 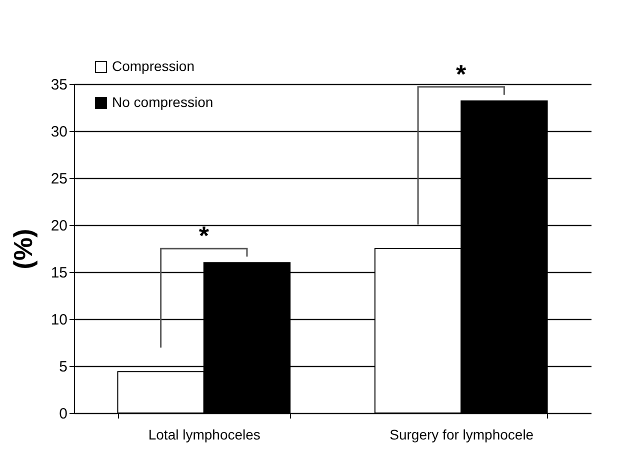 I want to click on y-tick-label: 15, so click(x=59, y=273).